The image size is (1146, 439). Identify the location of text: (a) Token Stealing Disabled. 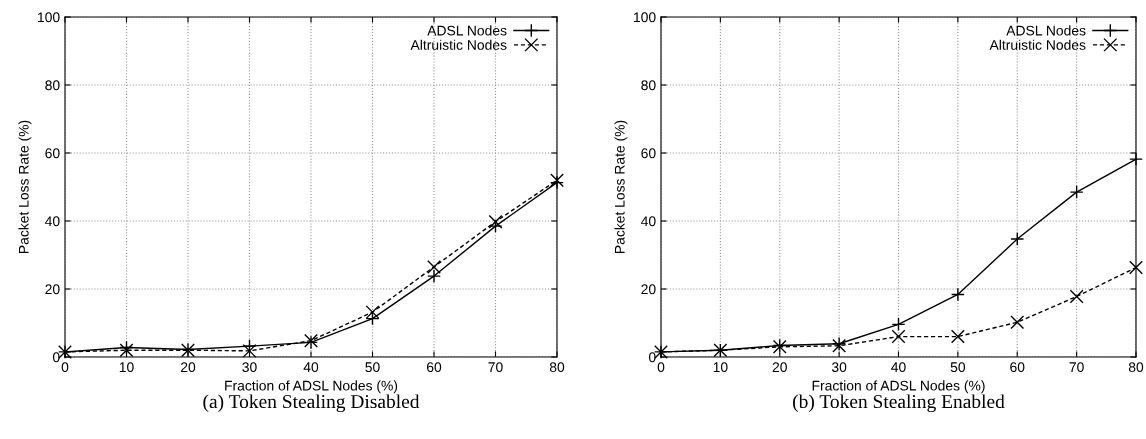
(311, 403).